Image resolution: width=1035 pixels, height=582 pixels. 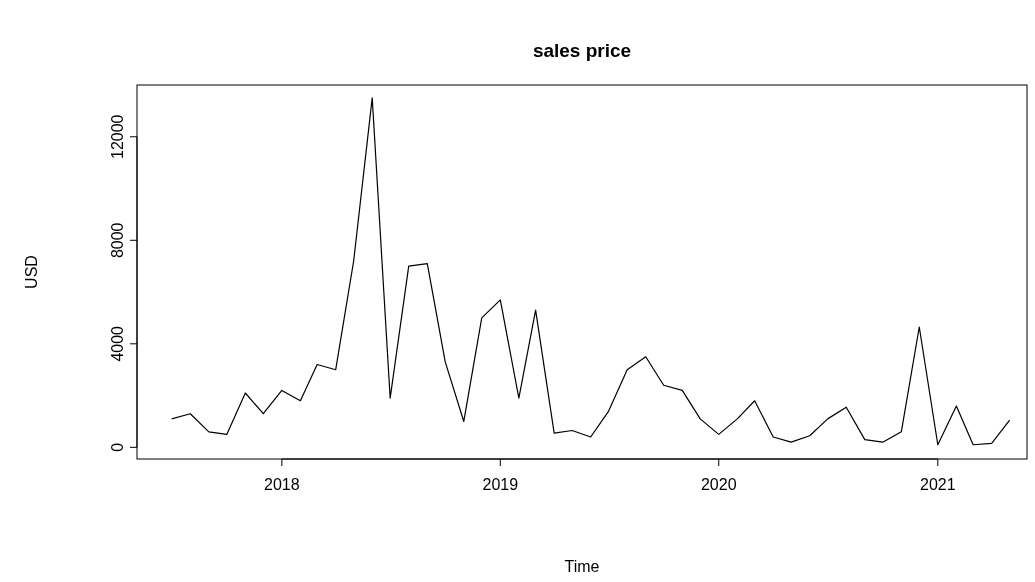 I want to click on x-tick-label: 2020, so click(x=718, y=484).